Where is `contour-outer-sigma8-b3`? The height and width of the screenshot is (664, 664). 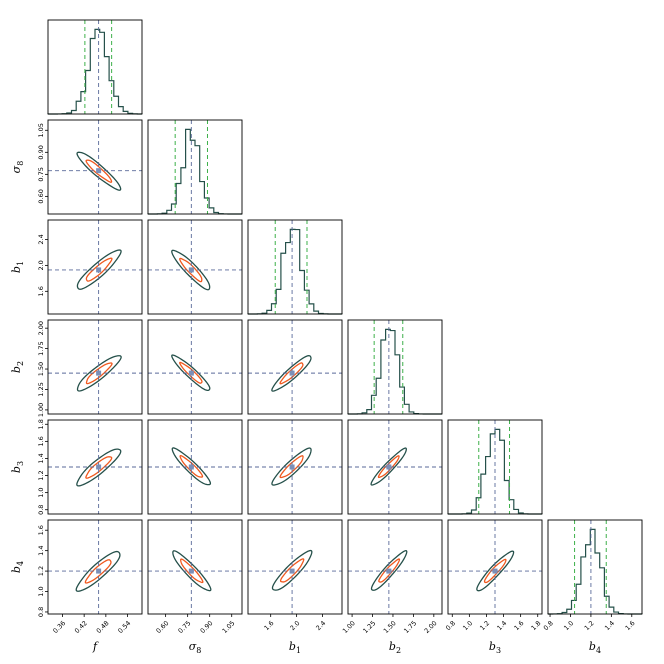 contour-outer-sigma8-b3 is located at coordinates (191, 466).